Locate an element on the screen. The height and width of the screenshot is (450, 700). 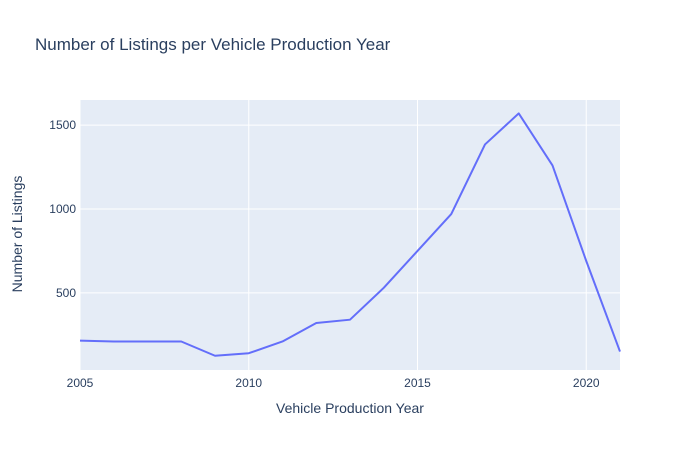
y-axis-ticks: 500 1000 1500 is located at coordinates (62, 209).